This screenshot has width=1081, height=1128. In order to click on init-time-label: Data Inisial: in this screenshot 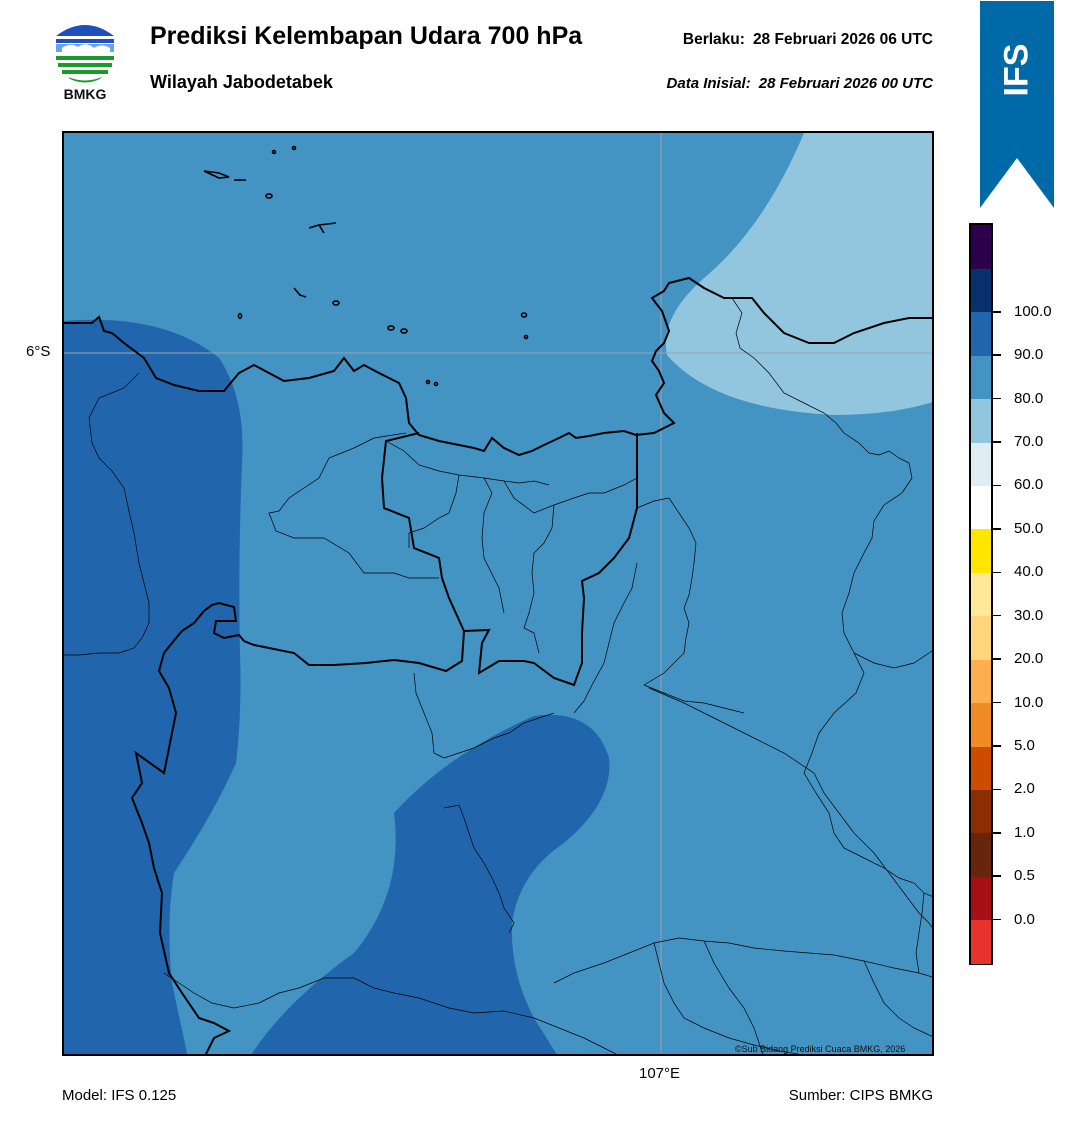, I will do `click(708, 83)`.